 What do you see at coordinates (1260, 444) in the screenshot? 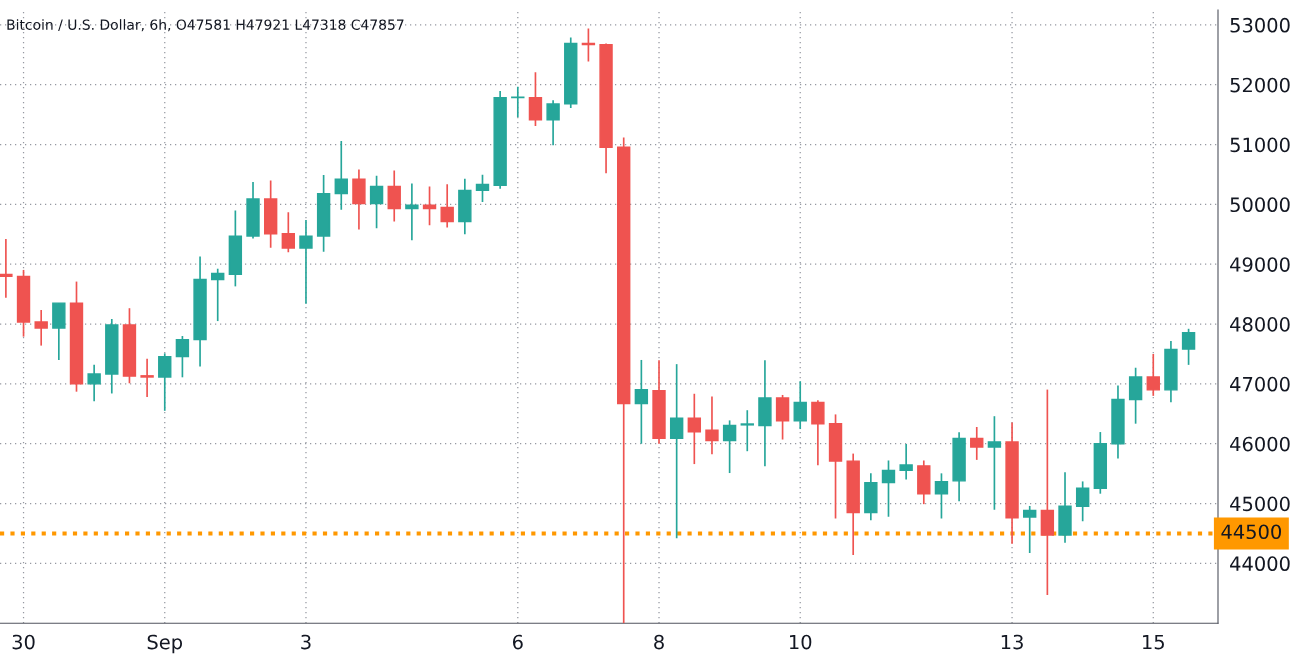
I see `y-tick-label: 46000` at bounding box center [1260, 444].